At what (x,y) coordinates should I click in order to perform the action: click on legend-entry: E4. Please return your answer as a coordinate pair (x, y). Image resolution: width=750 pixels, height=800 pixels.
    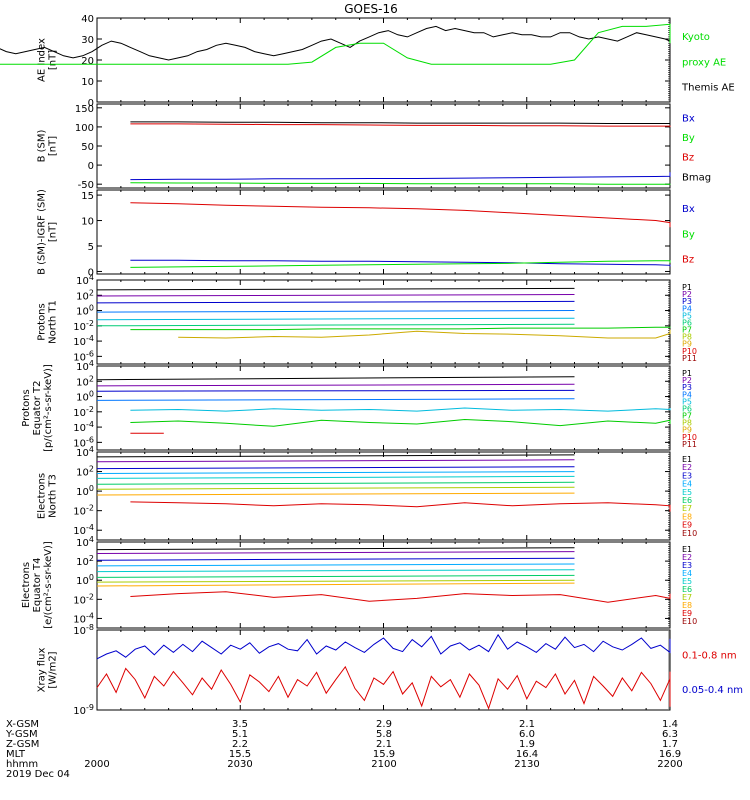
    Looking at the image, I should click on (687, 484).